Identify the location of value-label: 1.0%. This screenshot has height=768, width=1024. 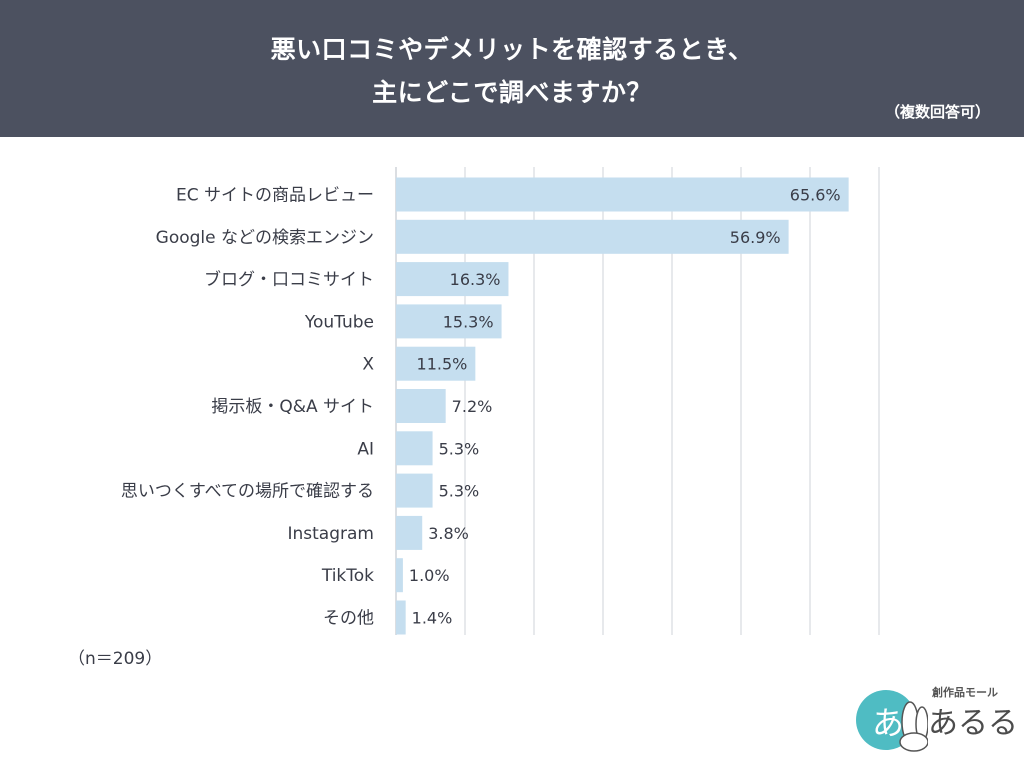
(429, 575).